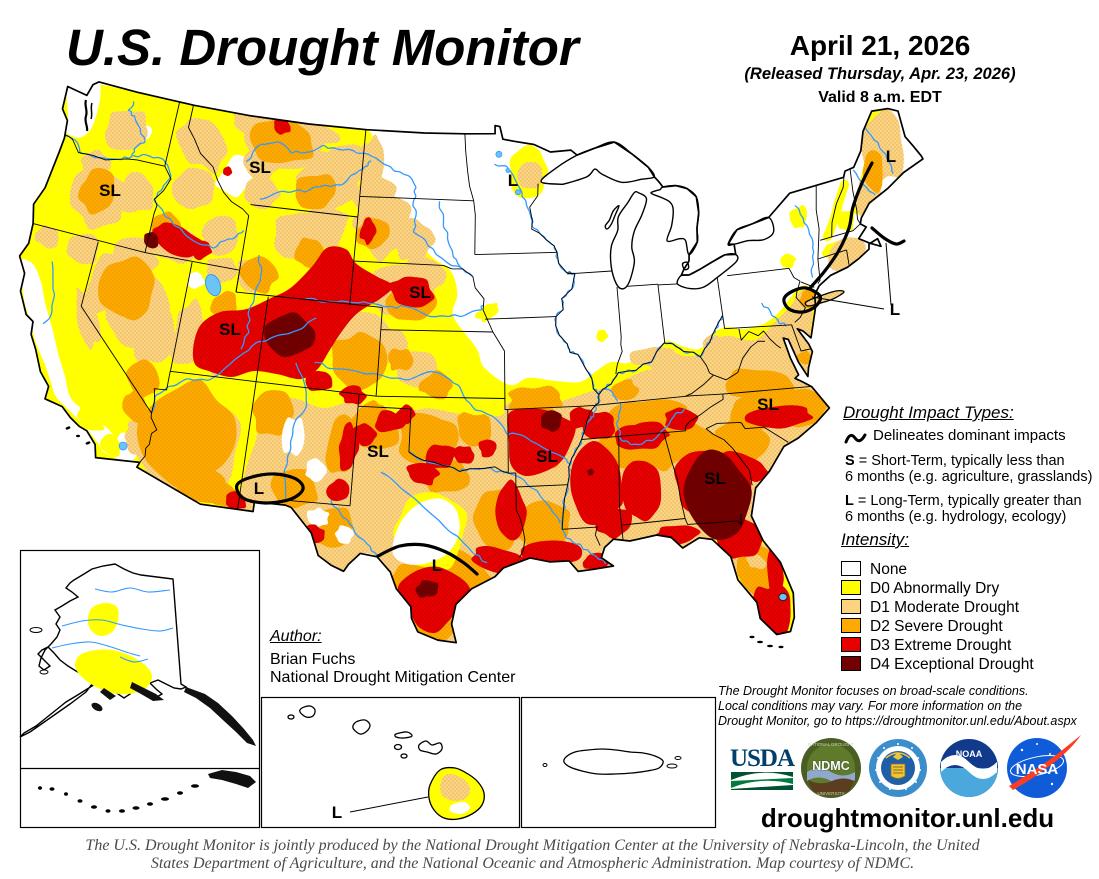 The width and height of the screenshot is (1099, 879). What do you see at coordinates (831, 766) in the screenshot?
I see `svg-text: NDMC` at bounding box center [831, 766].